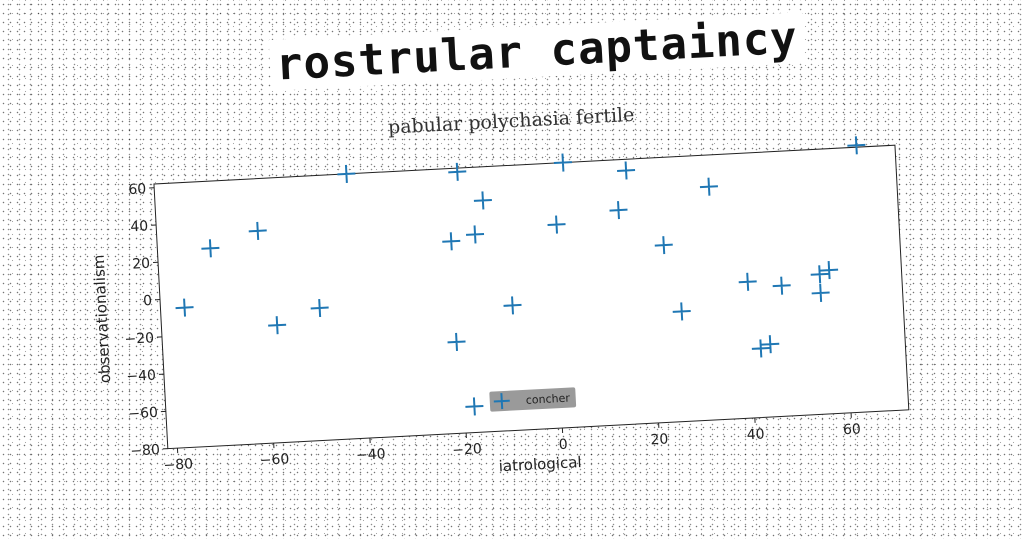  Describe the element at coordinates (141, 264) in the screenshot. I see `y-tick-label: 20` at that location.